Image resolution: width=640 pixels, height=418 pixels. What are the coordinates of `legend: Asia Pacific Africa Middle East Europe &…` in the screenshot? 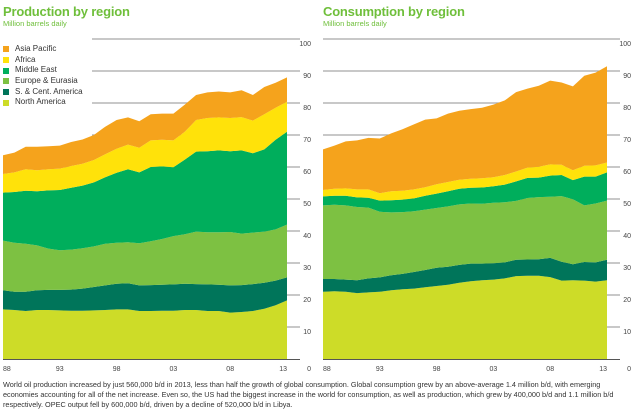 It's located at (43, 76).